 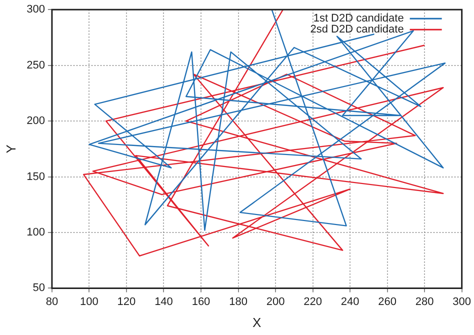 I want to click on x-tick-label: 220, so click(x=313, y=302).